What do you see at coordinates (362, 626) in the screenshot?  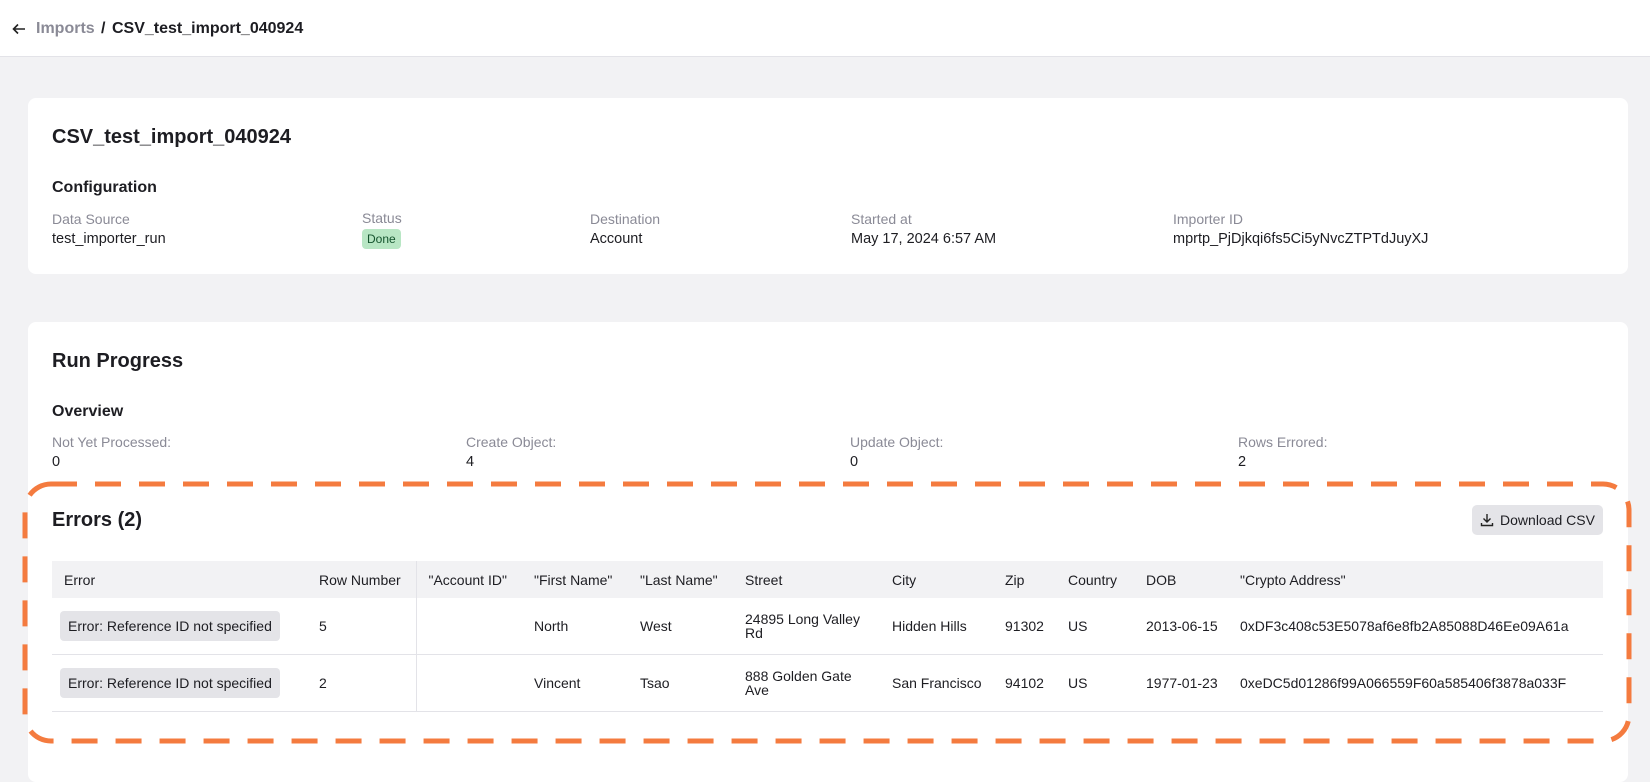 I see `table-cell: 5` at bounding box center [362, 626].